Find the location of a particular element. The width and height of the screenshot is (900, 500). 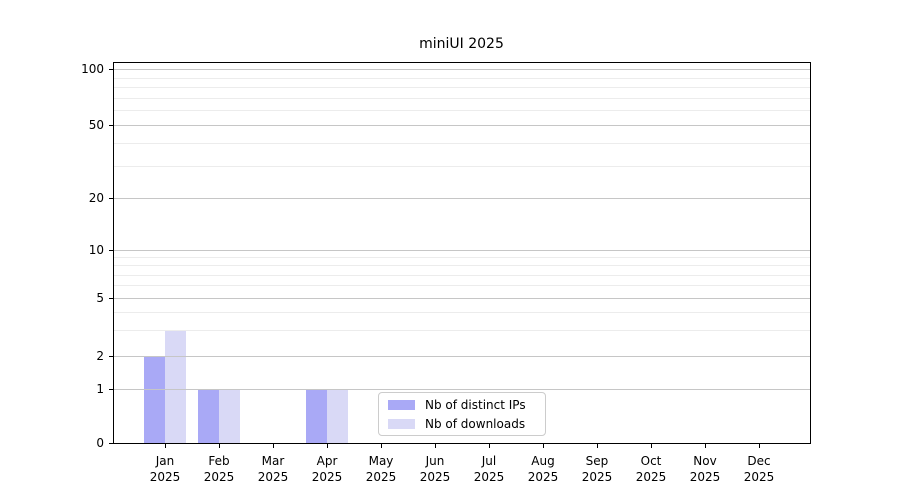

legend-label: Nb of downloads is located at coordinates (475, 423).